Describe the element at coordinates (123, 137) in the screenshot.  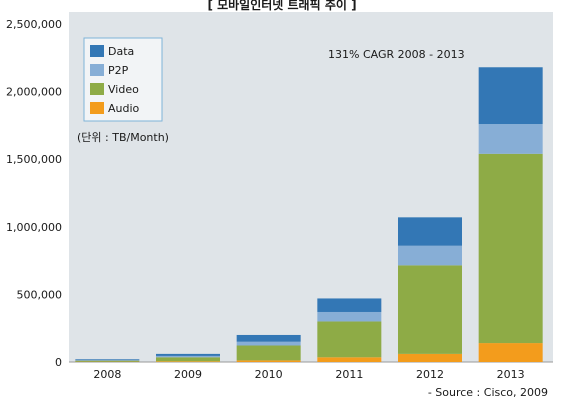
I see `unit-label: (단위 : TB/Month)` at that location.